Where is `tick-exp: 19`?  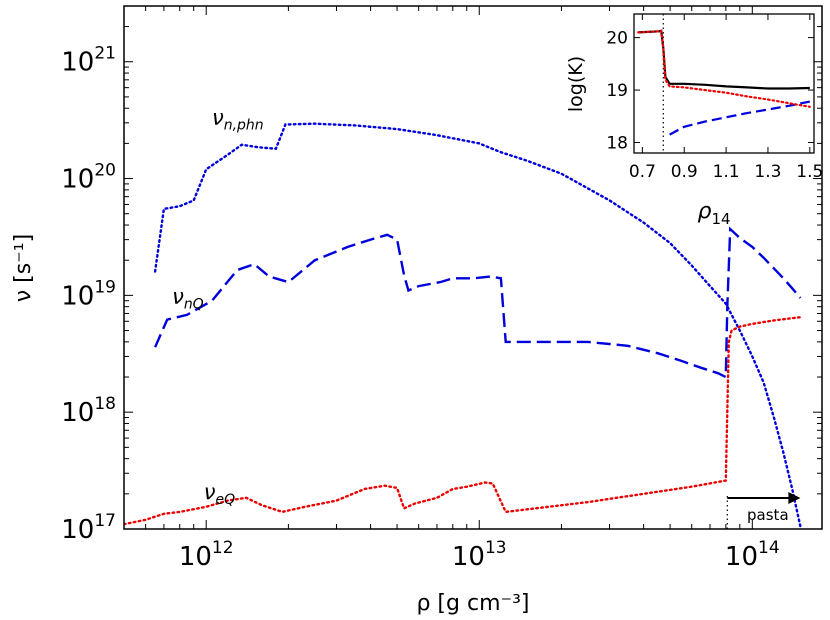
tick-exp: 19 is located at coordinates (105, 287).